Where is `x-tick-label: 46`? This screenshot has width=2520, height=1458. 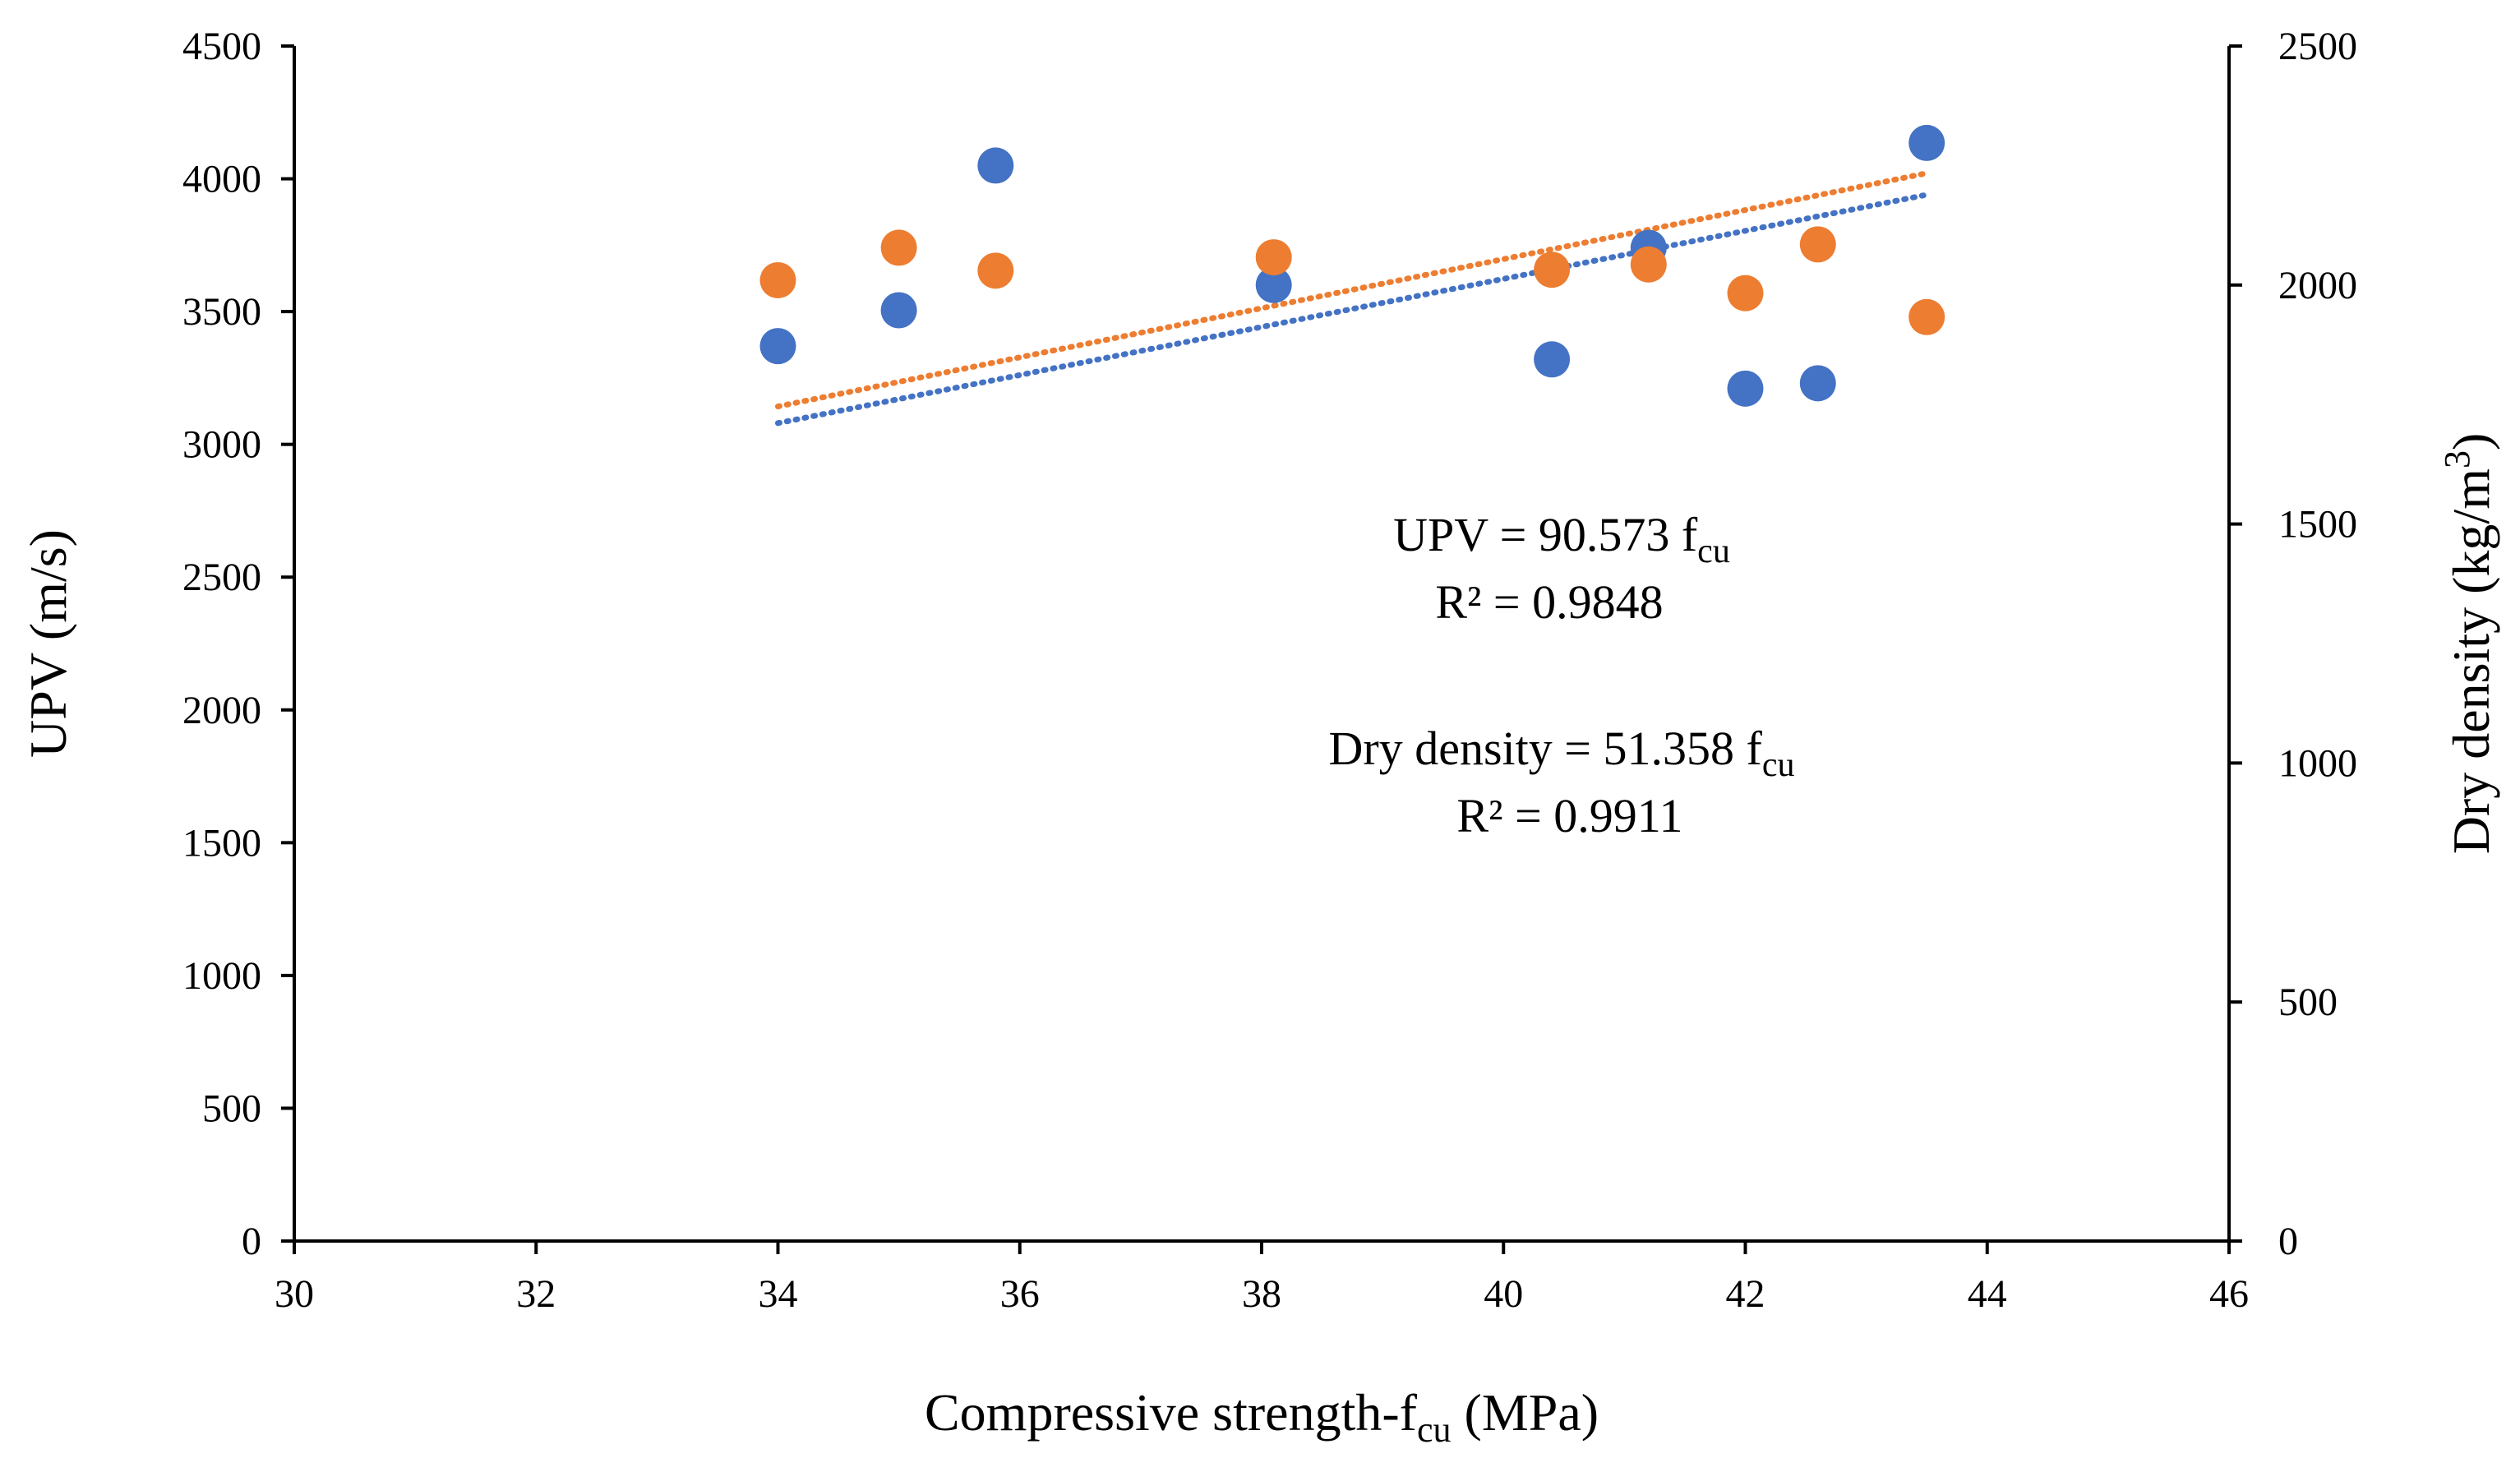 x-tick-label: 46 is located at coordinates (2229, 1294).